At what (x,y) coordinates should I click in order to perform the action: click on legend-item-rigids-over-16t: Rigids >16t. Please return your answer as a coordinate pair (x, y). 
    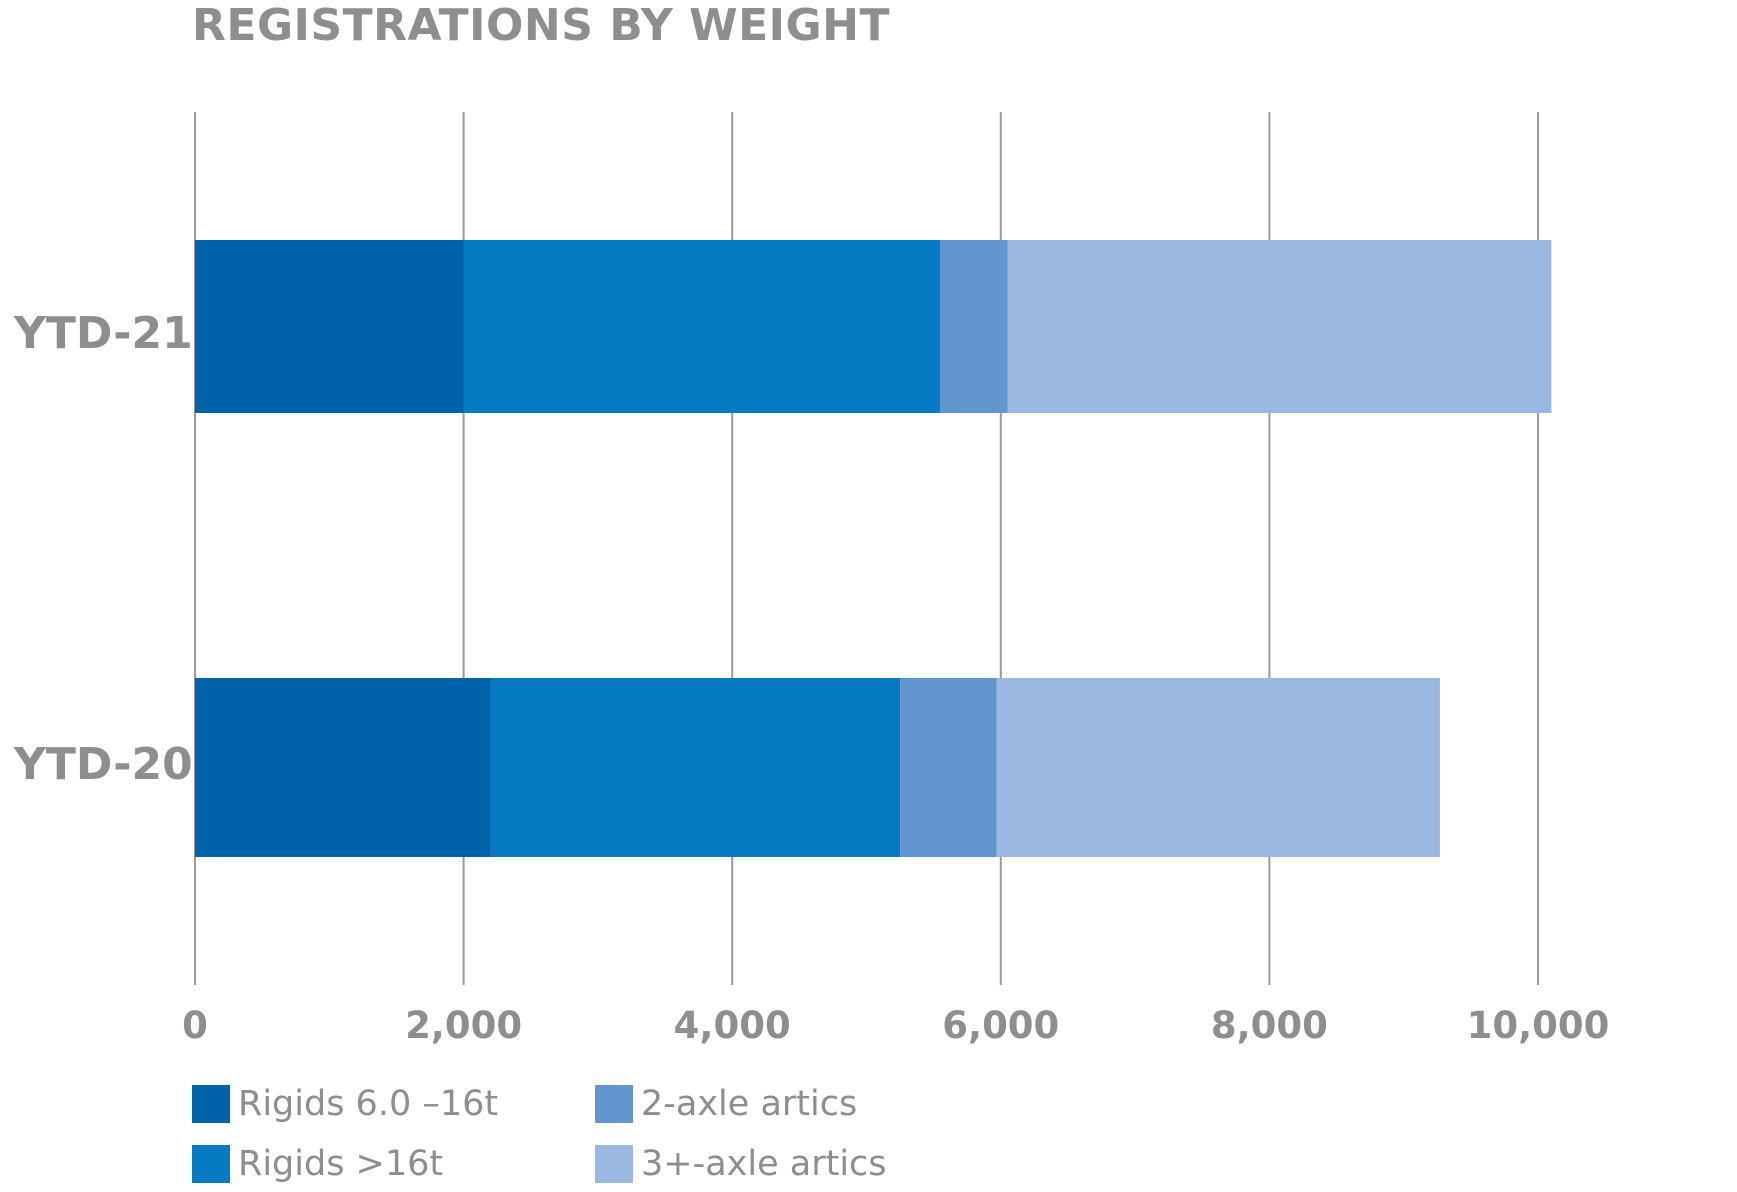
    Looking at the image, I should click on (317, 1164).